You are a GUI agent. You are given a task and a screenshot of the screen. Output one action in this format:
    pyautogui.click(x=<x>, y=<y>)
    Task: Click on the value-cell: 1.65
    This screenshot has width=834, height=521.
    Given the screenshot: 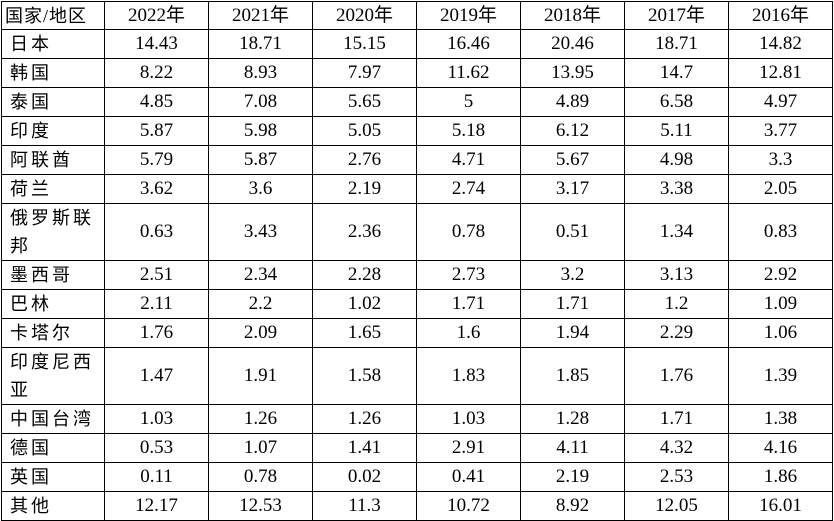 What is the action you would take?
    pyautogui.click(x=364, y=333)
    